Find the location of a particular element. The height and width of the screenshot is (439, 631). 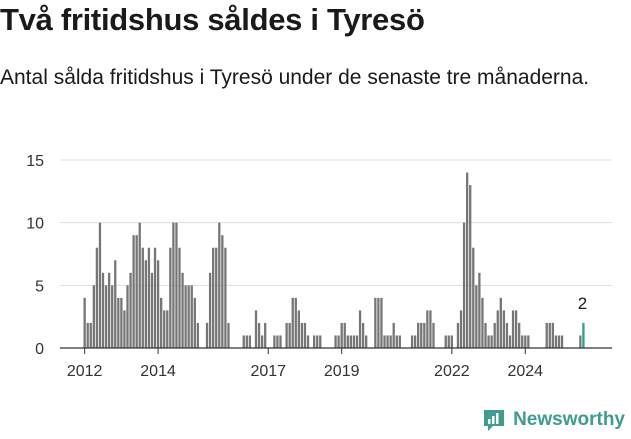

x-tick-label: 2012 is located at coordinates (85, 371).